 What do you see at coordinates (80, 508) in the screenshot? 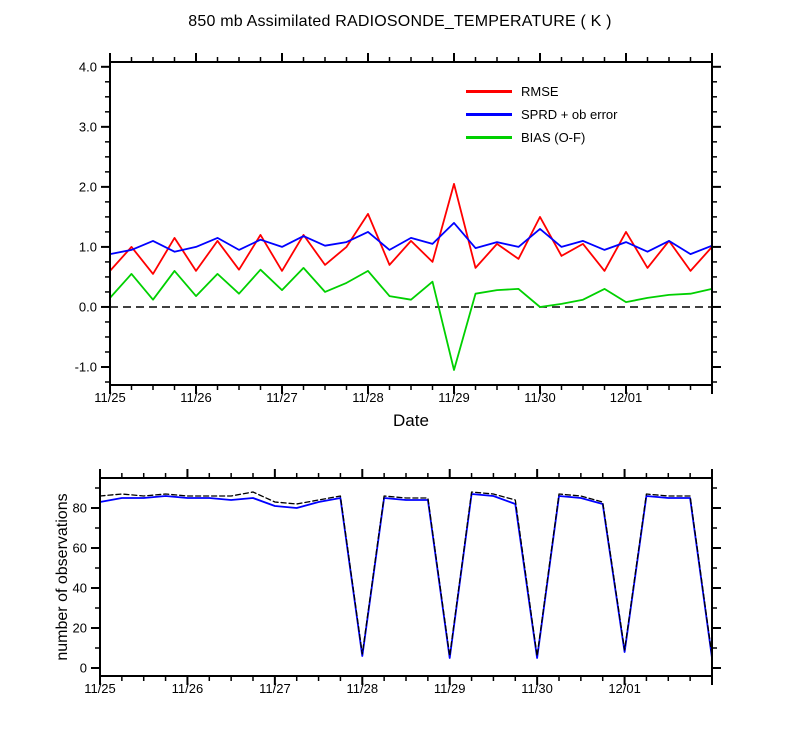
I see `svg-text: 80` at bounding box center [80, 508].